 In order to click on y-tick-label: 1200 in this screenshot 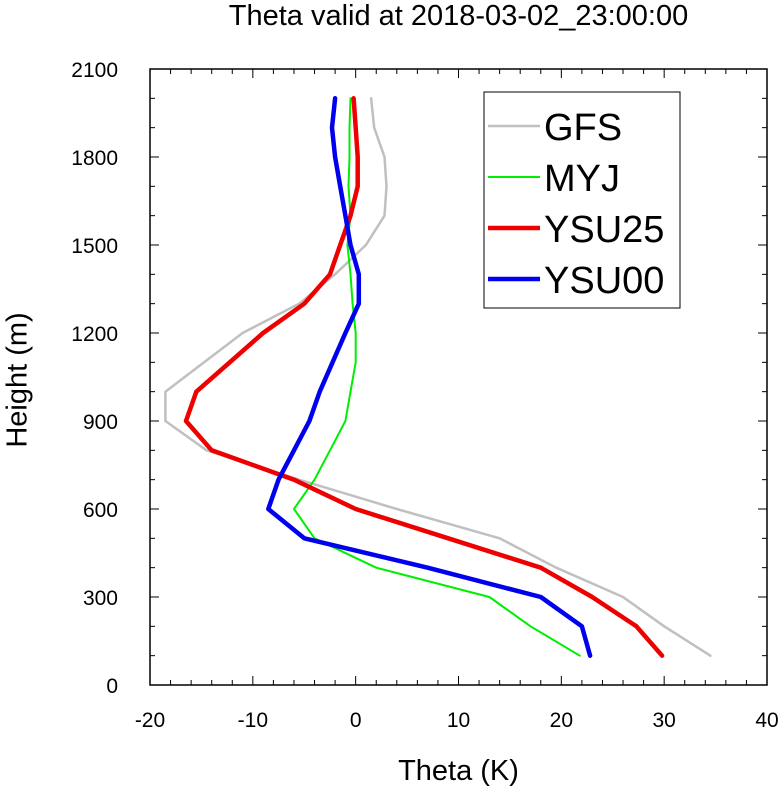, I will do `click(94, 334)`.